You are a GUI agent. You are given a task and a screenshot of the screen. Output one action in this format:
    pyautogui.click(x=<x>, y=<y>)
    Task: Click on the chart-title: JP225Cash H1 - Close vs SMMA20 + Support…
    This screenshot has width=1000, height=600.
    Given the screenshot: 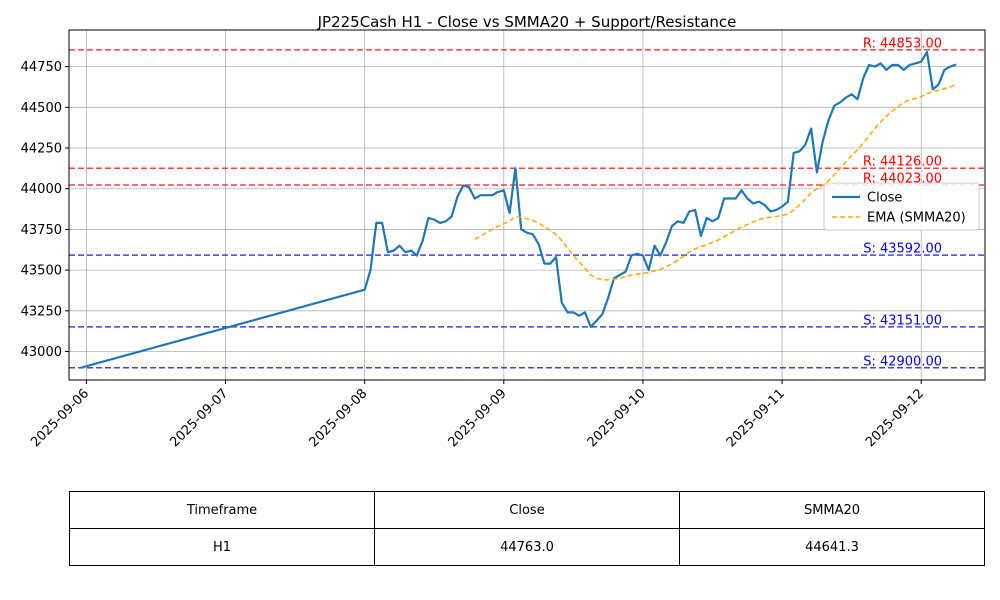 What is the action you would take?
    pyautogui.click(x=527, y=22)
    